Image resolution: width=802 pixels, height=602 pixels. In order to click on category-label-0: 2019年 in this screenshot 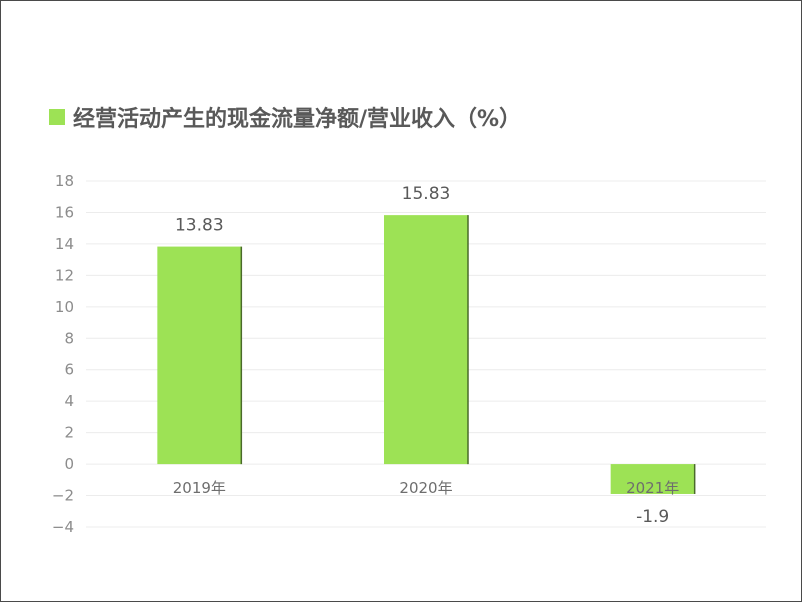, I will do `click(199, 488)`.